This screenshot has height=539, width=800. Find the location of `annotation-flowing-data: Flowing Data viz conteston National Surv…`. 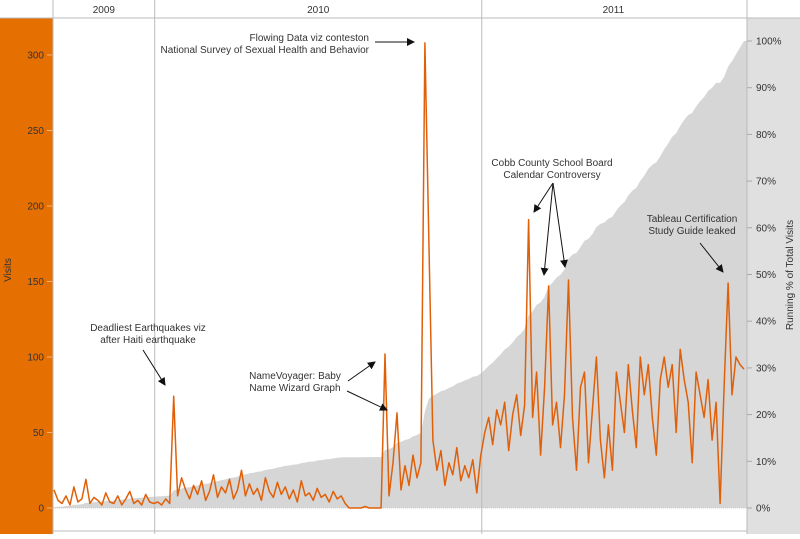

annotation-flowing-data: Flowing Data viz conteston National Surv… is located at coordinates (288, 44).